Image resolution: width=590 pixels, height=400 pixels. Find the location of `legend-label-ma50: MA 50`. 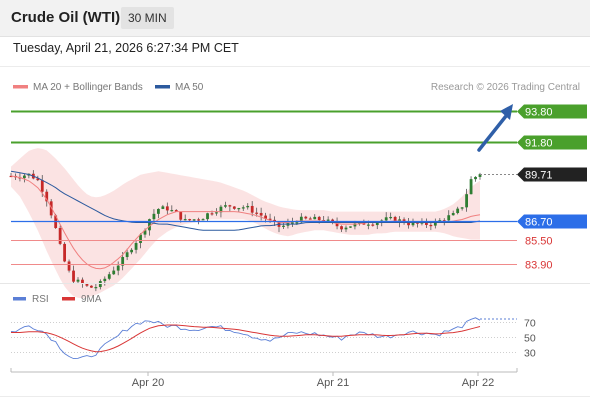

legend-label-ma50: MA 50 is located at coordinates (189, 87).